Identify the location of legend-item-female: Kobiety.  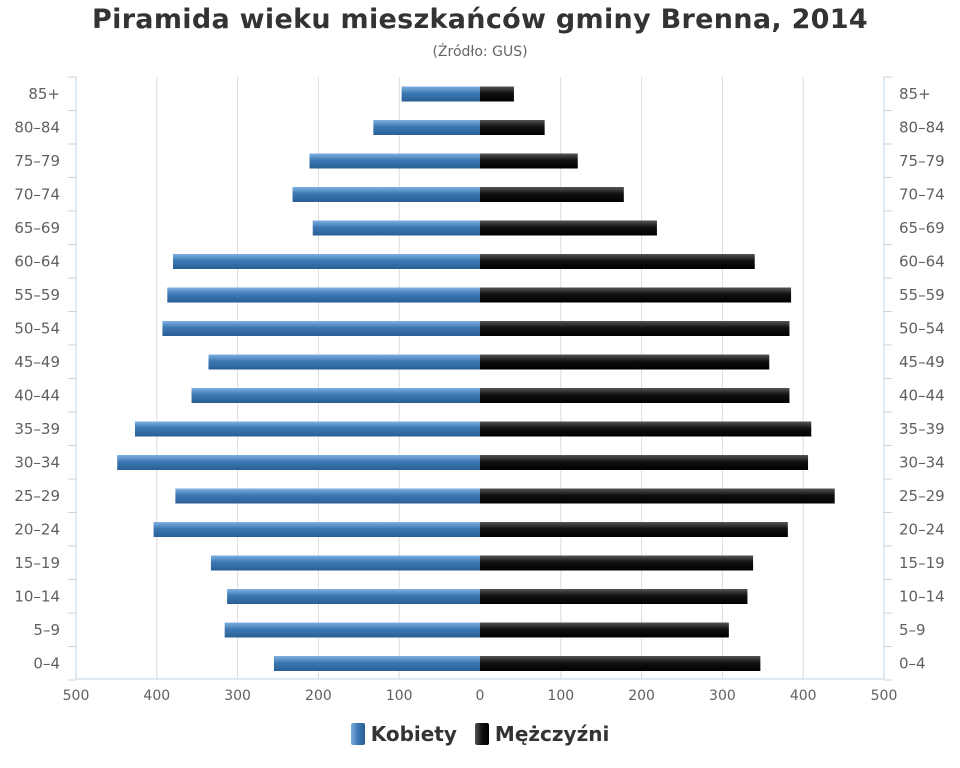
(403, 734).